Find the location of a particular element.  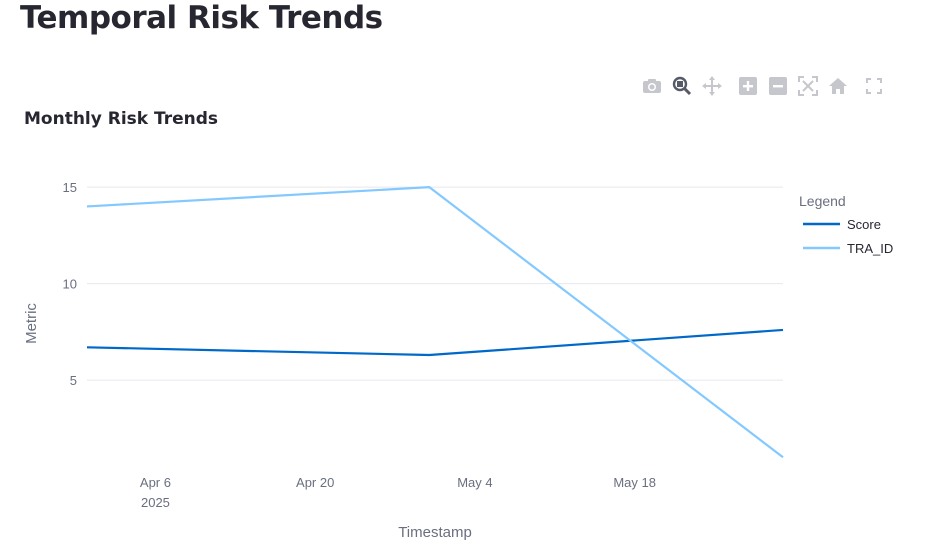

chart-toolbar is located at coordinates (763, 86).